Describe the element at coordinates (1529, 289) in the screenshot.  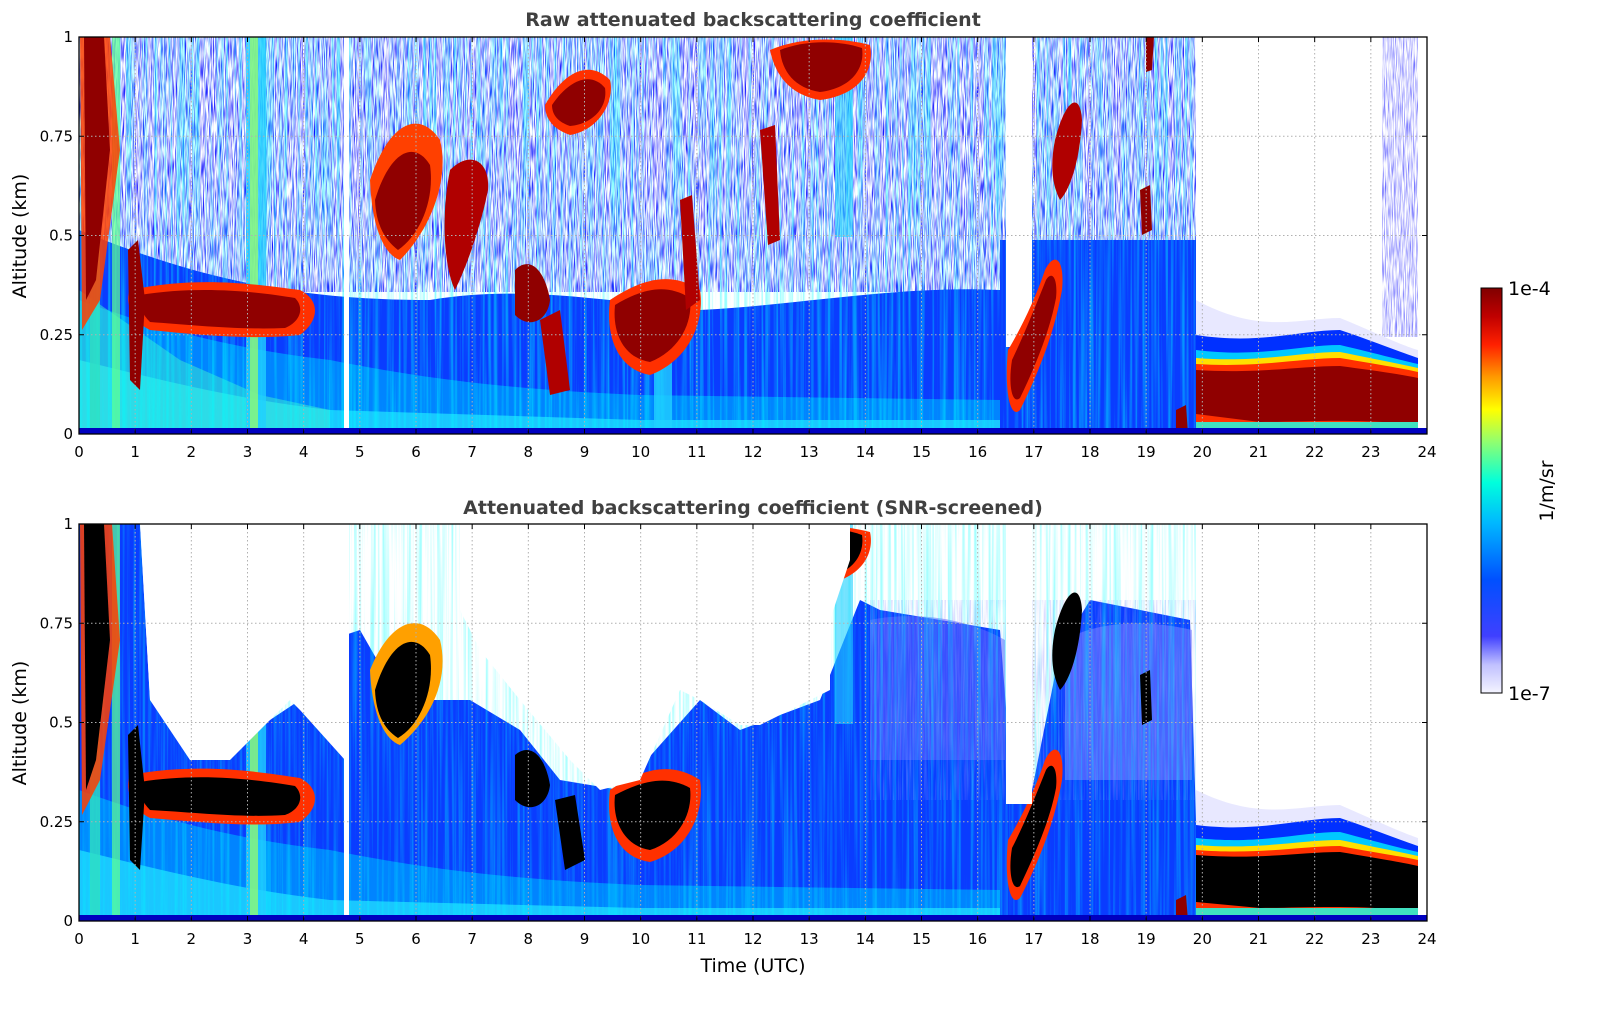
I see `colorbar-max-label: 1e-4` at that location.